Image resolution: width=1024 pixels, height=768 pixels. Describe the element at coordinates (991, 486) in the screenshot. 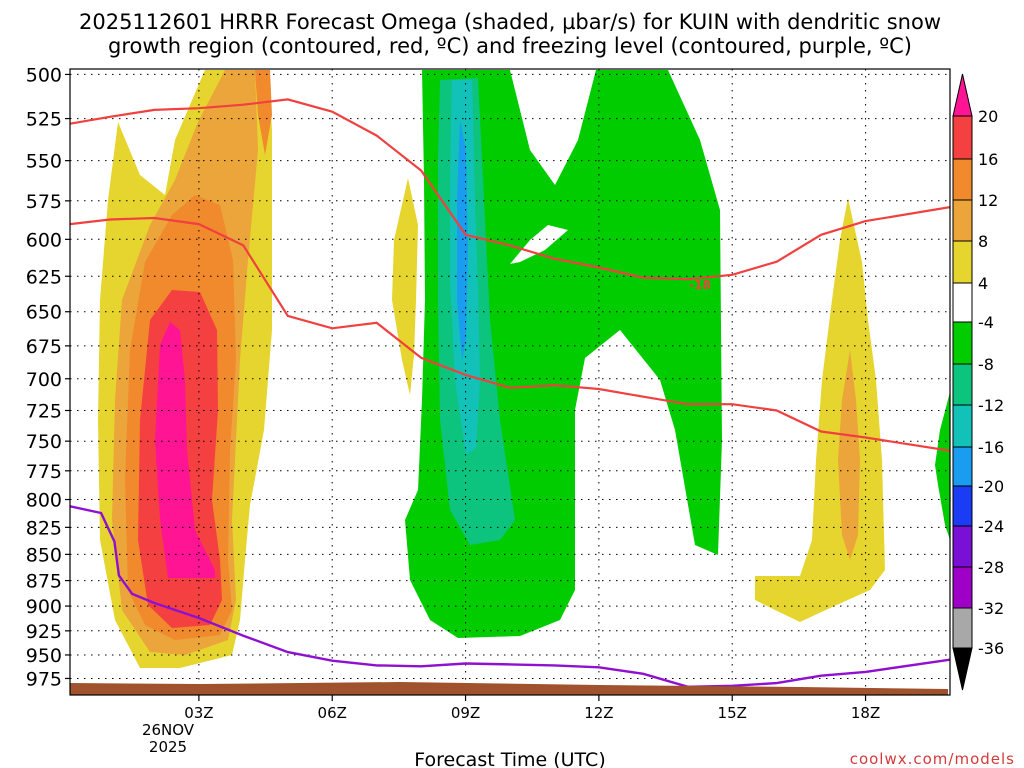

I see `colorbar-label: -20` at that location.